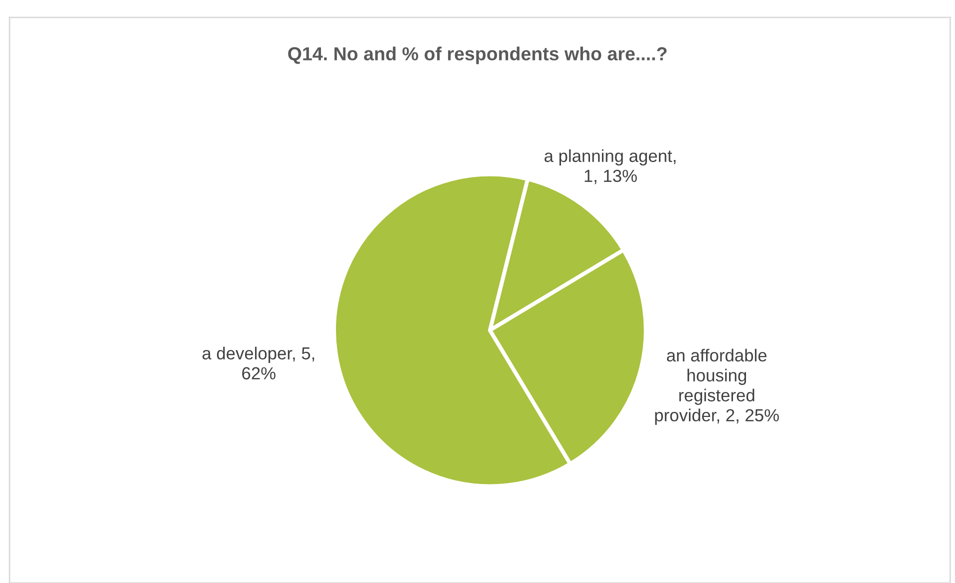 This screenshot has height=583, width=955. Describe the element at coordinates (258, 363) in the screenshot. I see `slice-label: a developer, 5, 62%` at that location.